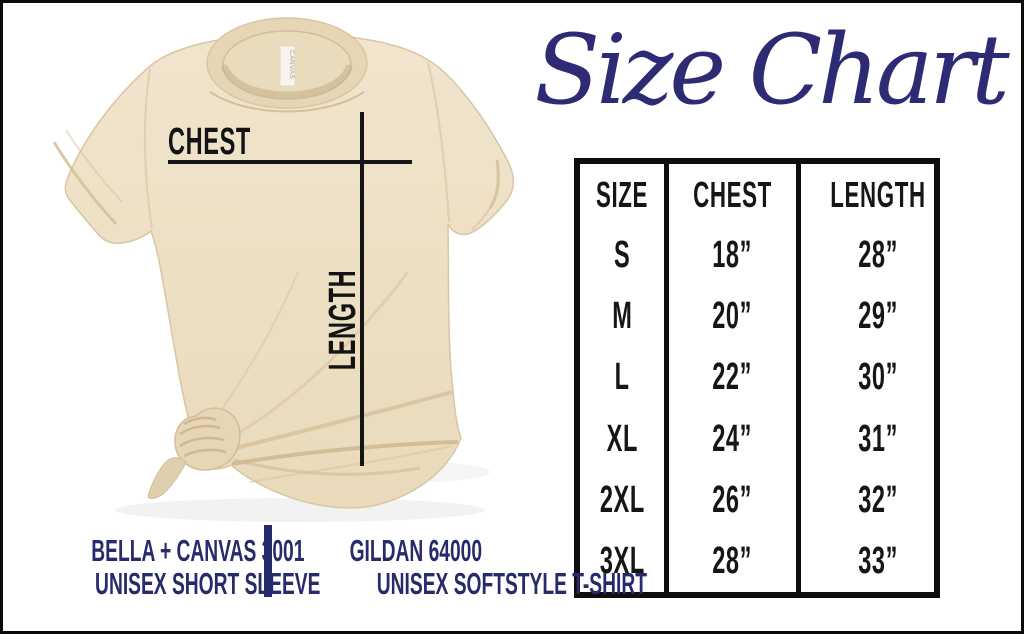 Image resolution: width=1024 pixels, height=634 pixels. I want to click on footer-divider, so click(268, 561).